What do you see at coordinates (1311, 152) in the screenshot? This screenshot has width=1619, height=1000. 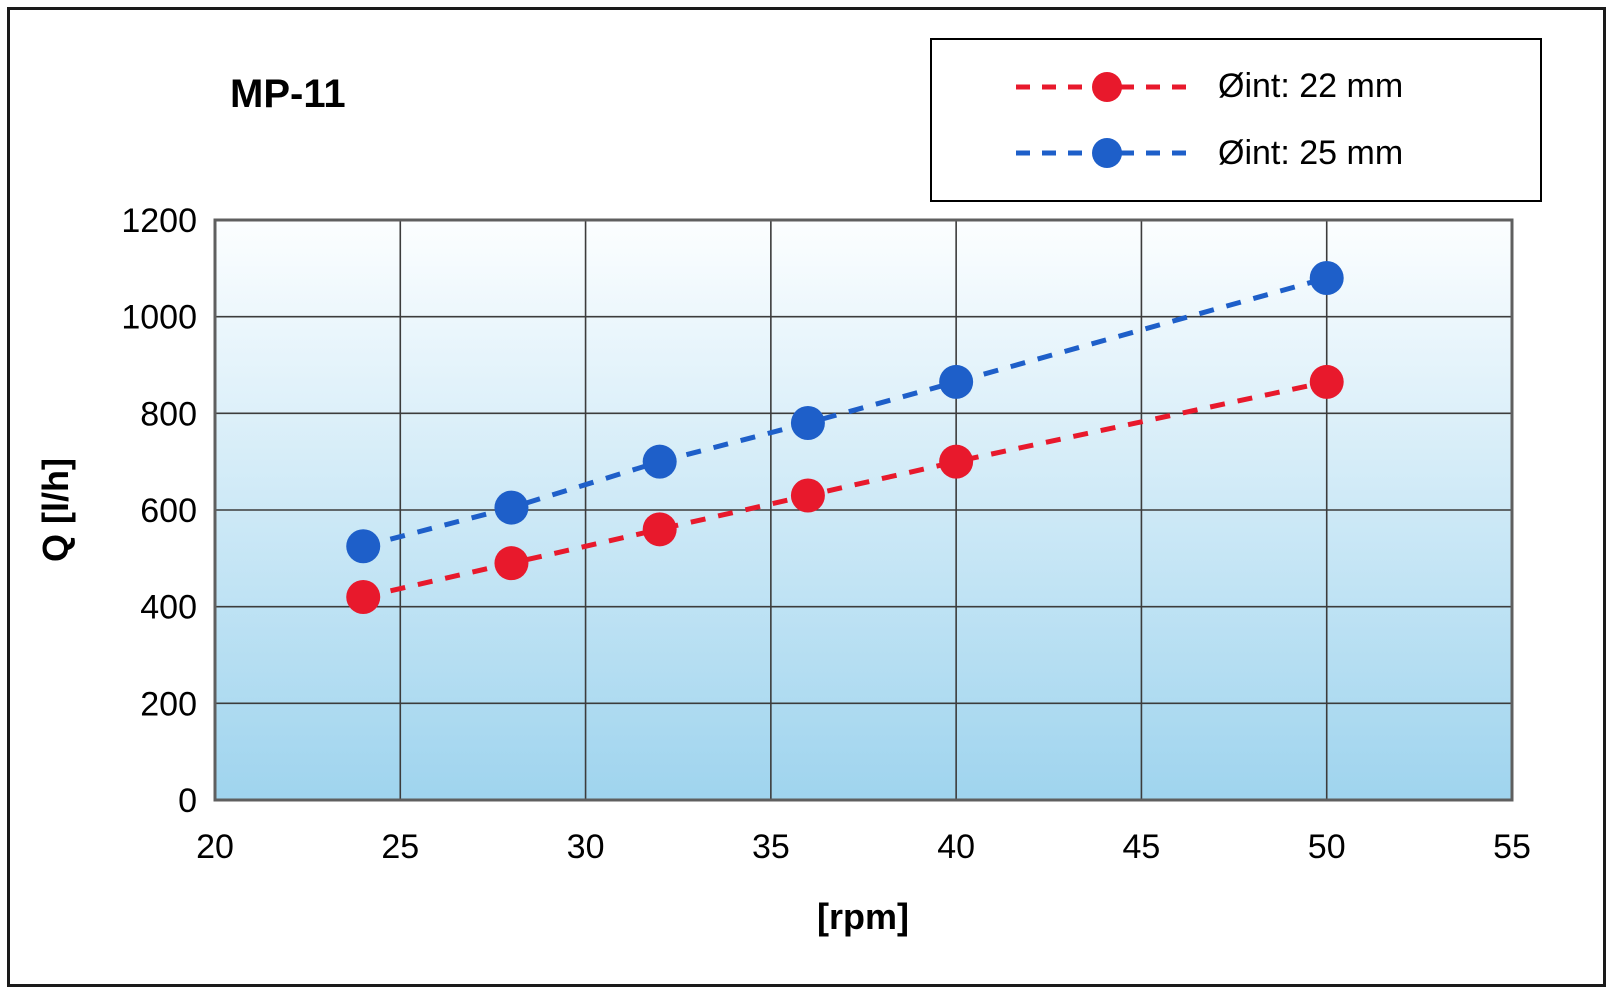 I see `legend-label-25mm: Øint: 25 mm` at bounding box center [1311, 152].